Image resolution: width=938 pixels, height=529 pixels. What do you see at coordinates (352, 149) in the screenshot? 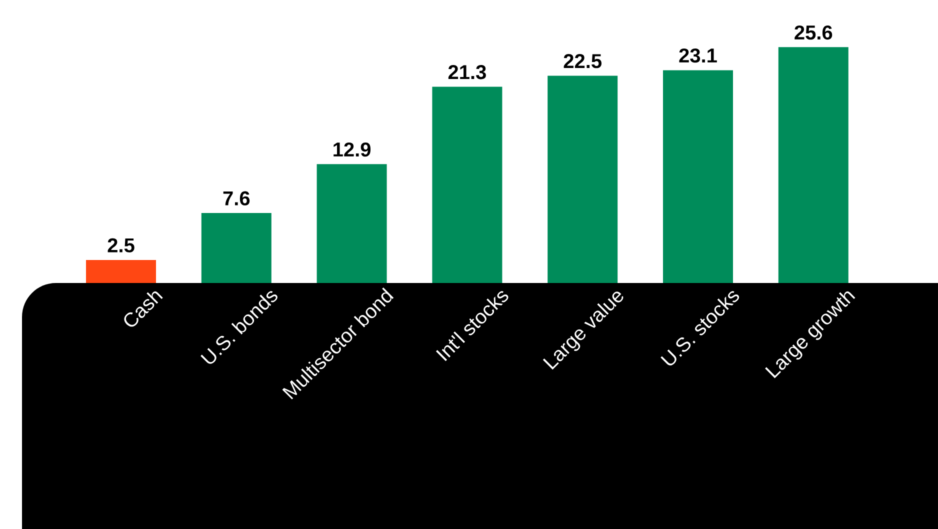
I see `data-label: 12.9` at bounding box center [352, 149].